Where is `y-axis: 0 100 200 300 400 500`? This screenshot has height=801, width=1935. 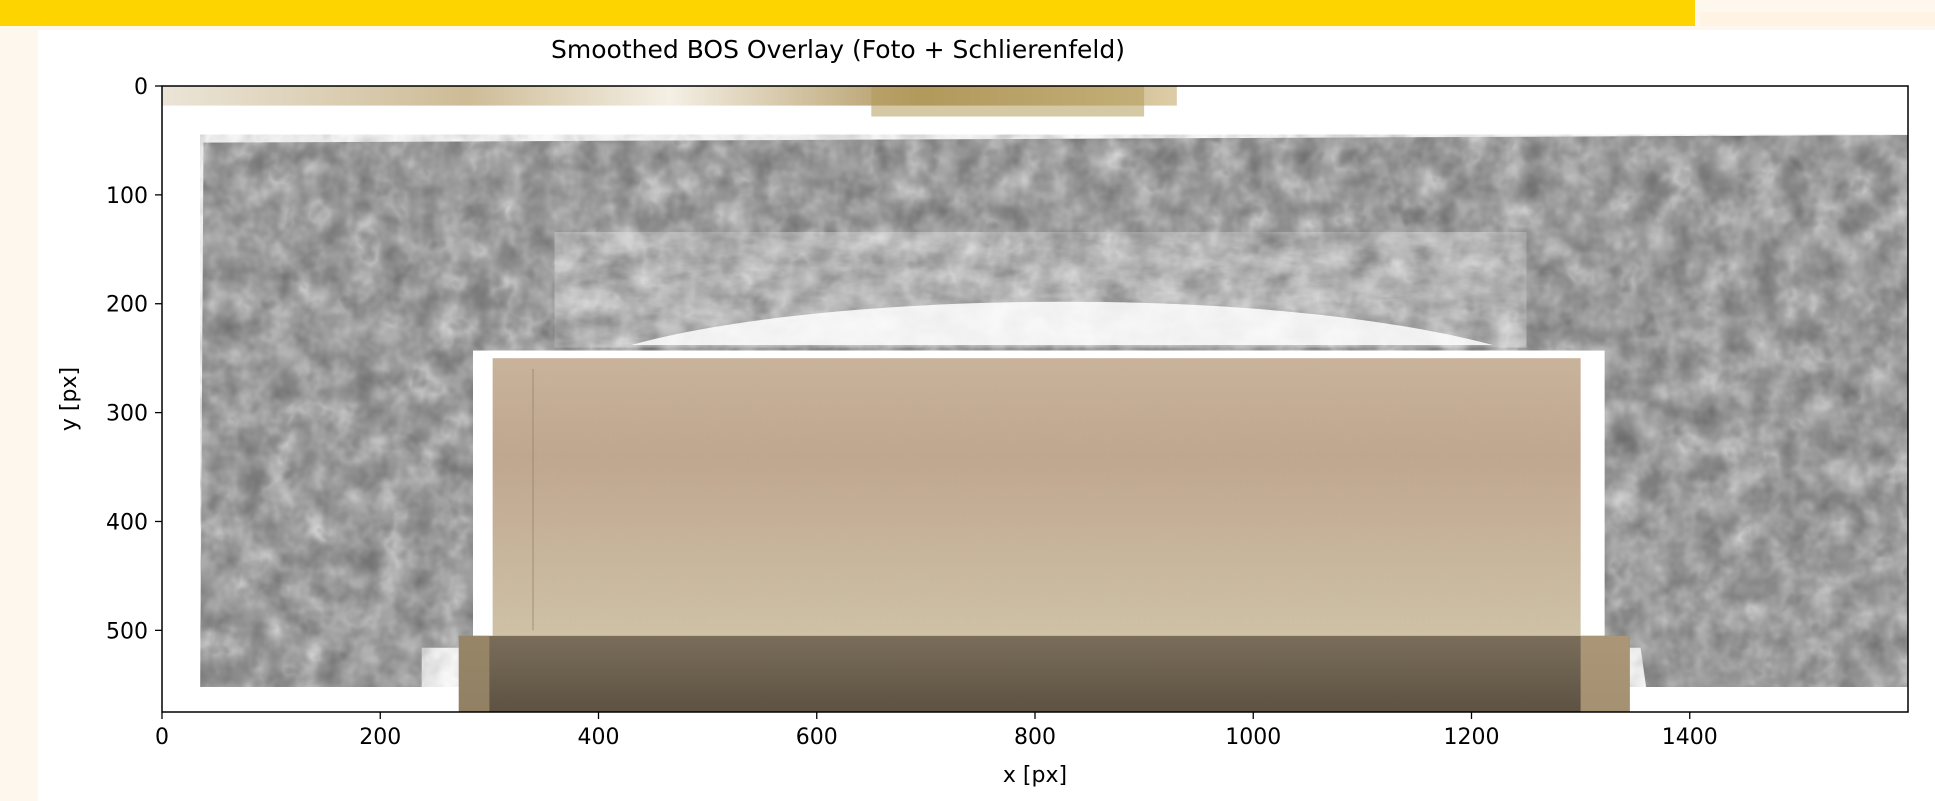
y-axis: 0 100 200 300 400 500 is located at coordinates (134, 359).